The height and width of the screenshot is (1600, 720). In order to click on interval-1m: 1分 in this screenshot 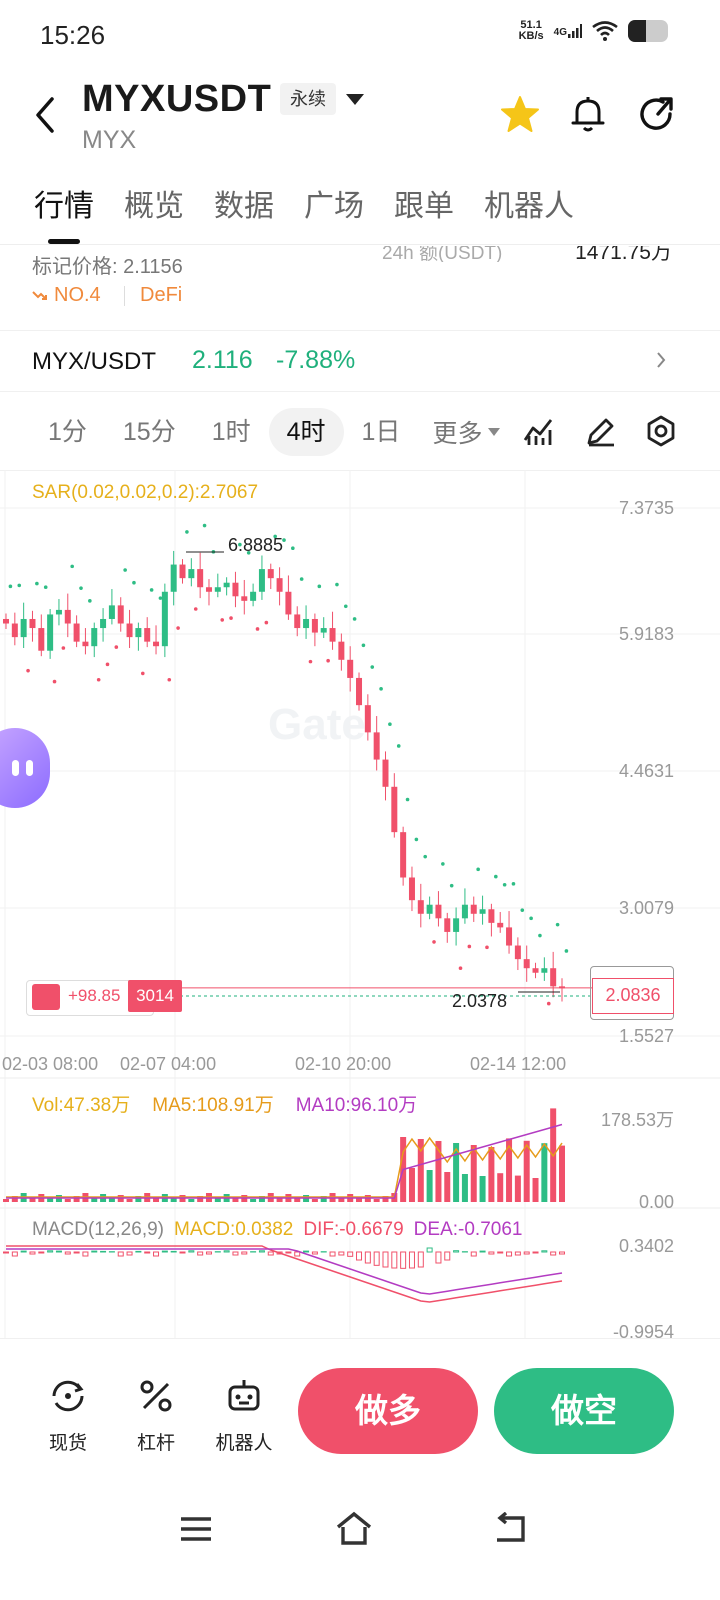, I will do `click(67, 432)`.